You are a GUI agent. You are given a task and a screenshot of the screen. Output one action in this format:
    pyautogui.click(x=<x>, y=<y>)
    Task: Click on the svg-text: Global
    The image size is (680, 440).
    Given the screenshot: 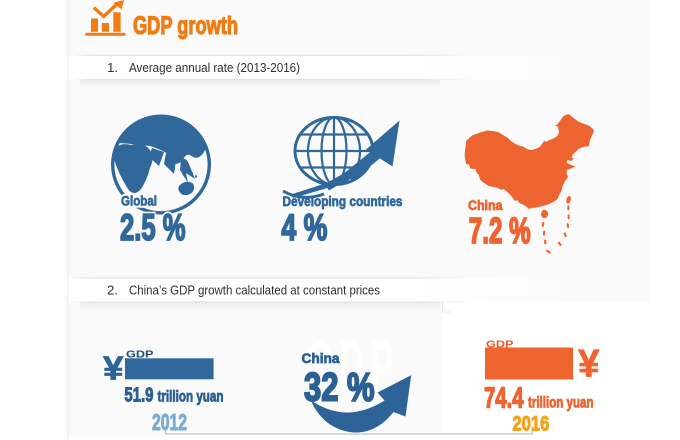 What is the action you would take?
    pyautogui.click(x=139, y=201)
    